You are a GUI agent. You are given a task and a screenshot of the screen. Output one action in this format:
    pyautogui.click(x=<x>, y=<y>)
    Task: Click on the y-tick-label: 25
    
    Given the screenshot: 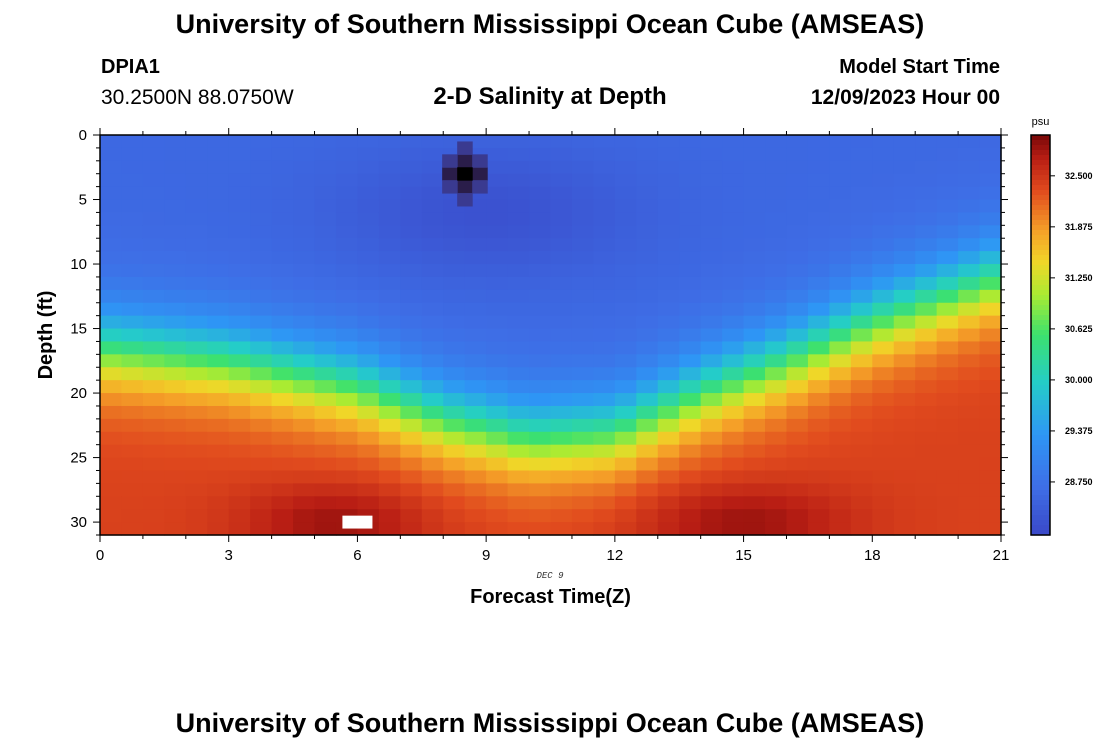 What is the action you would take?
    pyautogui.click(x=78, y=458)
    